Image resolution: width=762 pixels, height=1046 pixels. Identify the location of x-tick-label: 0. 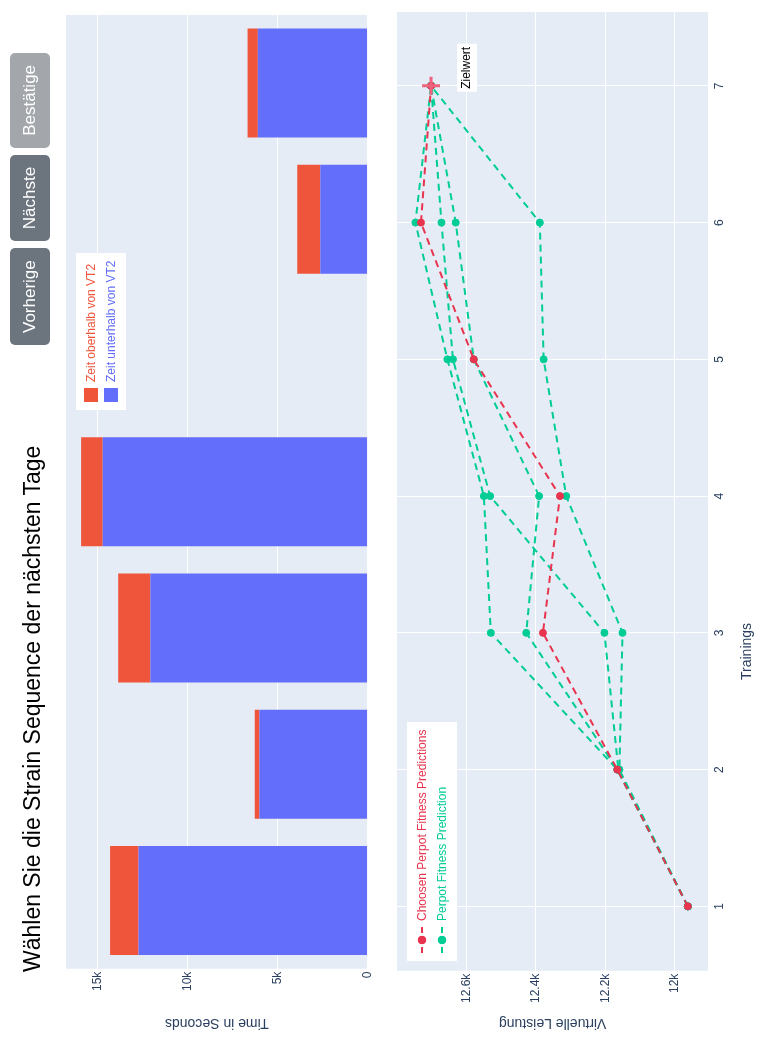
(366, 975).